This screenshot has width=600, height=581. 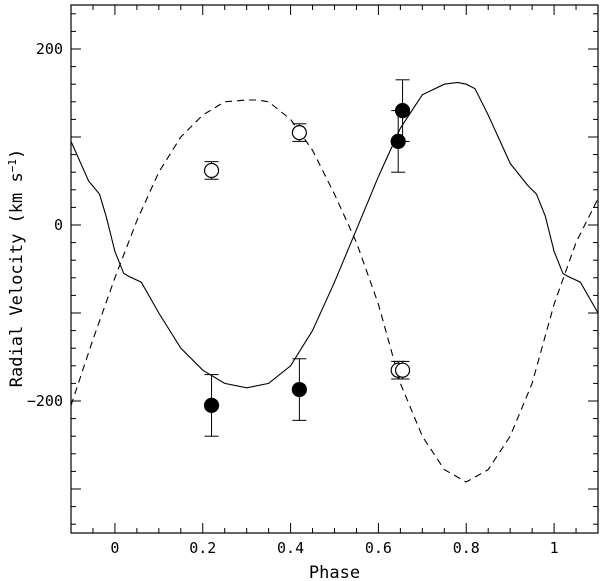 I want to click on y-tick-label: −200, so click(x=45, y=401).